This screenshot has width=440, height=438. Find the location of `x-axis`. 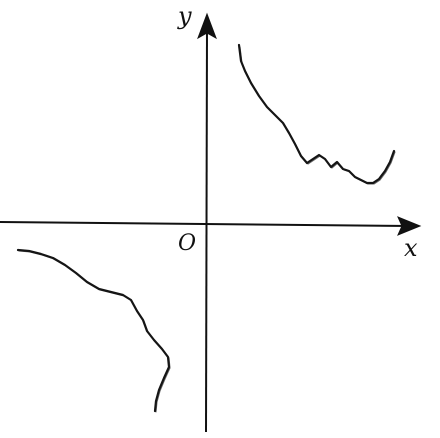

x-axis is located at coordinates (205, 224).